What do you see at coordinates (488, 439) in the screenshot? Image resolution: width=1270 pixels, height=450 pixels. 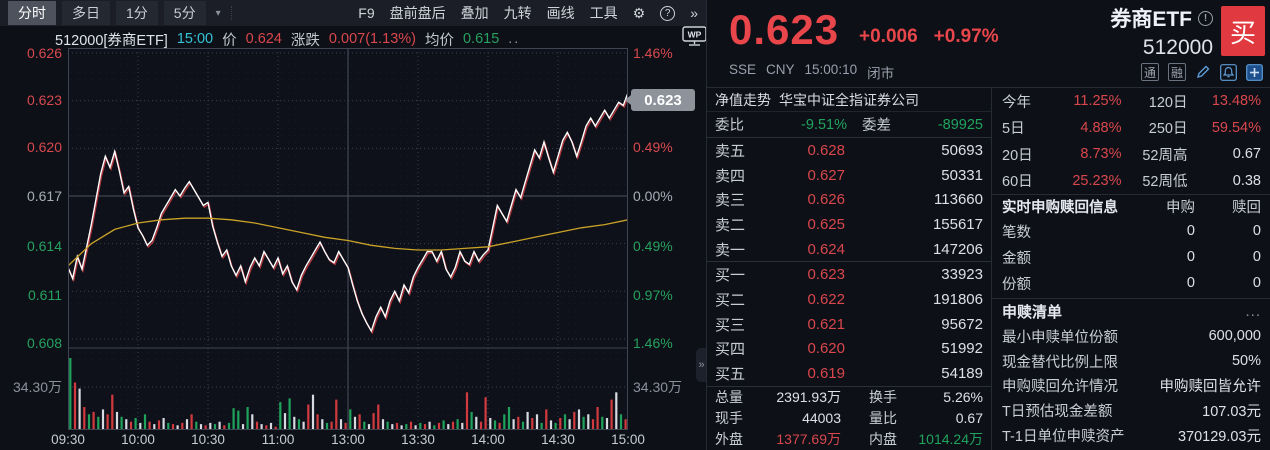 I see `x-tick: 14:00` at bounding box center [488, 439].